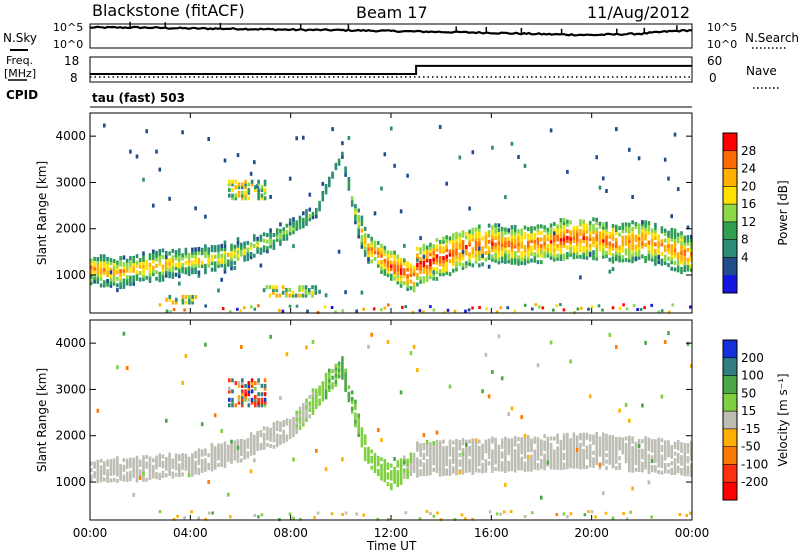  What do you see at coordinates (772, 38) in the screenshot?
I see `nsearch-label: N.Search` at bounding box center [772, 38].